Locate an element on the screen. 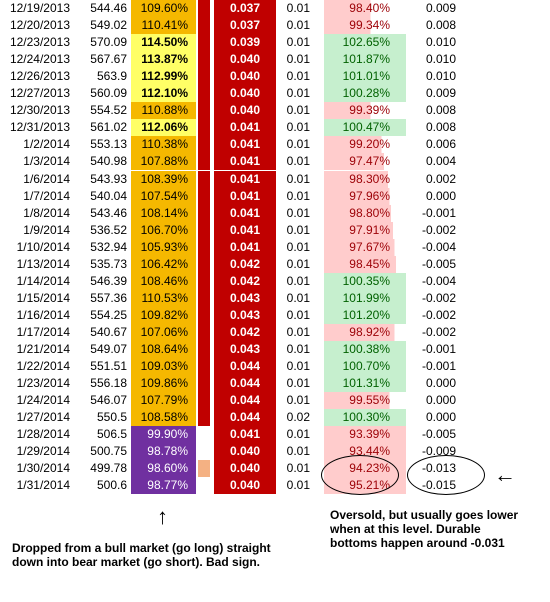 This screenshot has width=550, height=602. ratio-cell: 98.30% is located at coordinates (365, 179).